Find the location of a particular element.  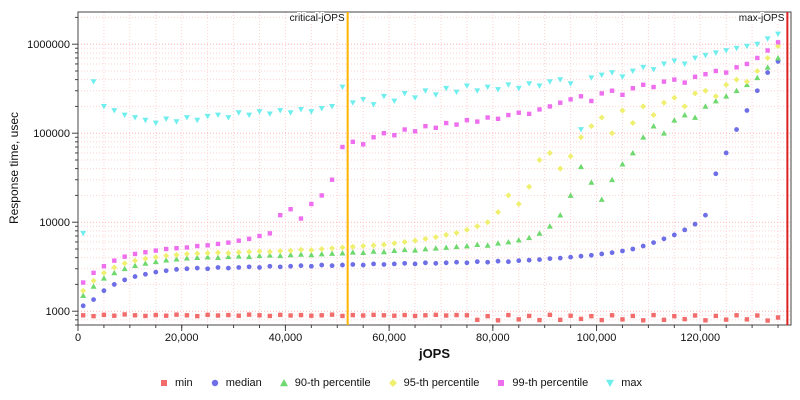

svg-text: 1000000 is located at coordinates (48, 45).